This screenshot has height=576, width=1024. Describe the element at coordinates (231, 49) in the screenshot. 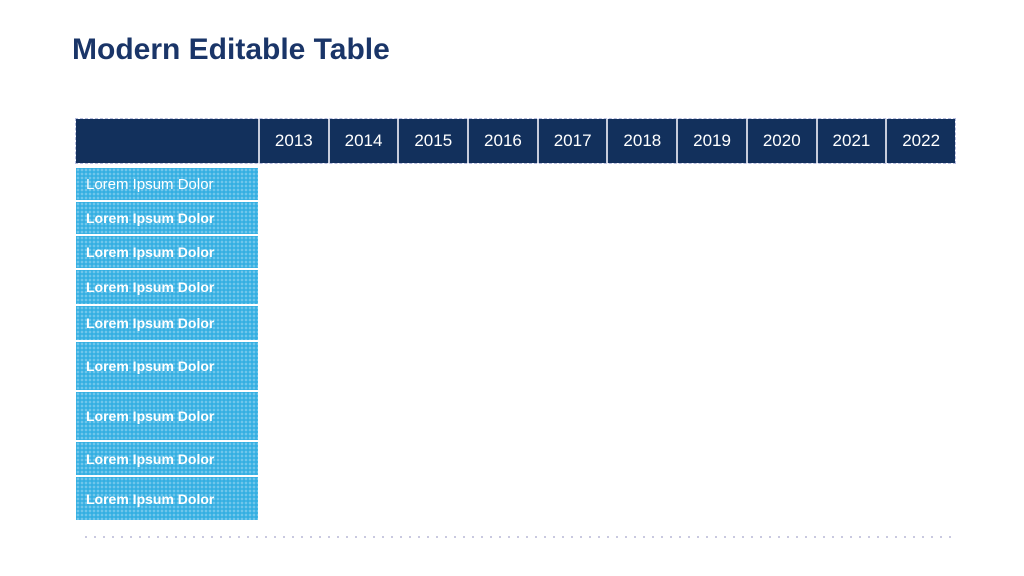

I see `slide-title: Modern Editable Table` at that location.